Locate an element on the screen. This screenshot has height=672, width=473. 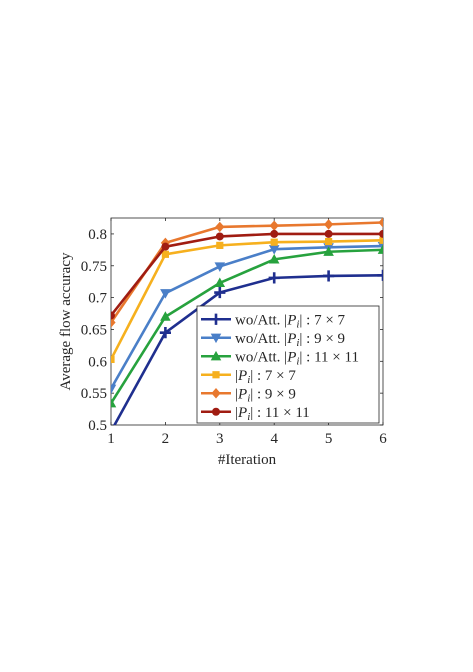
y-tick-label: 0.5 is located at coordinates (97, 426).